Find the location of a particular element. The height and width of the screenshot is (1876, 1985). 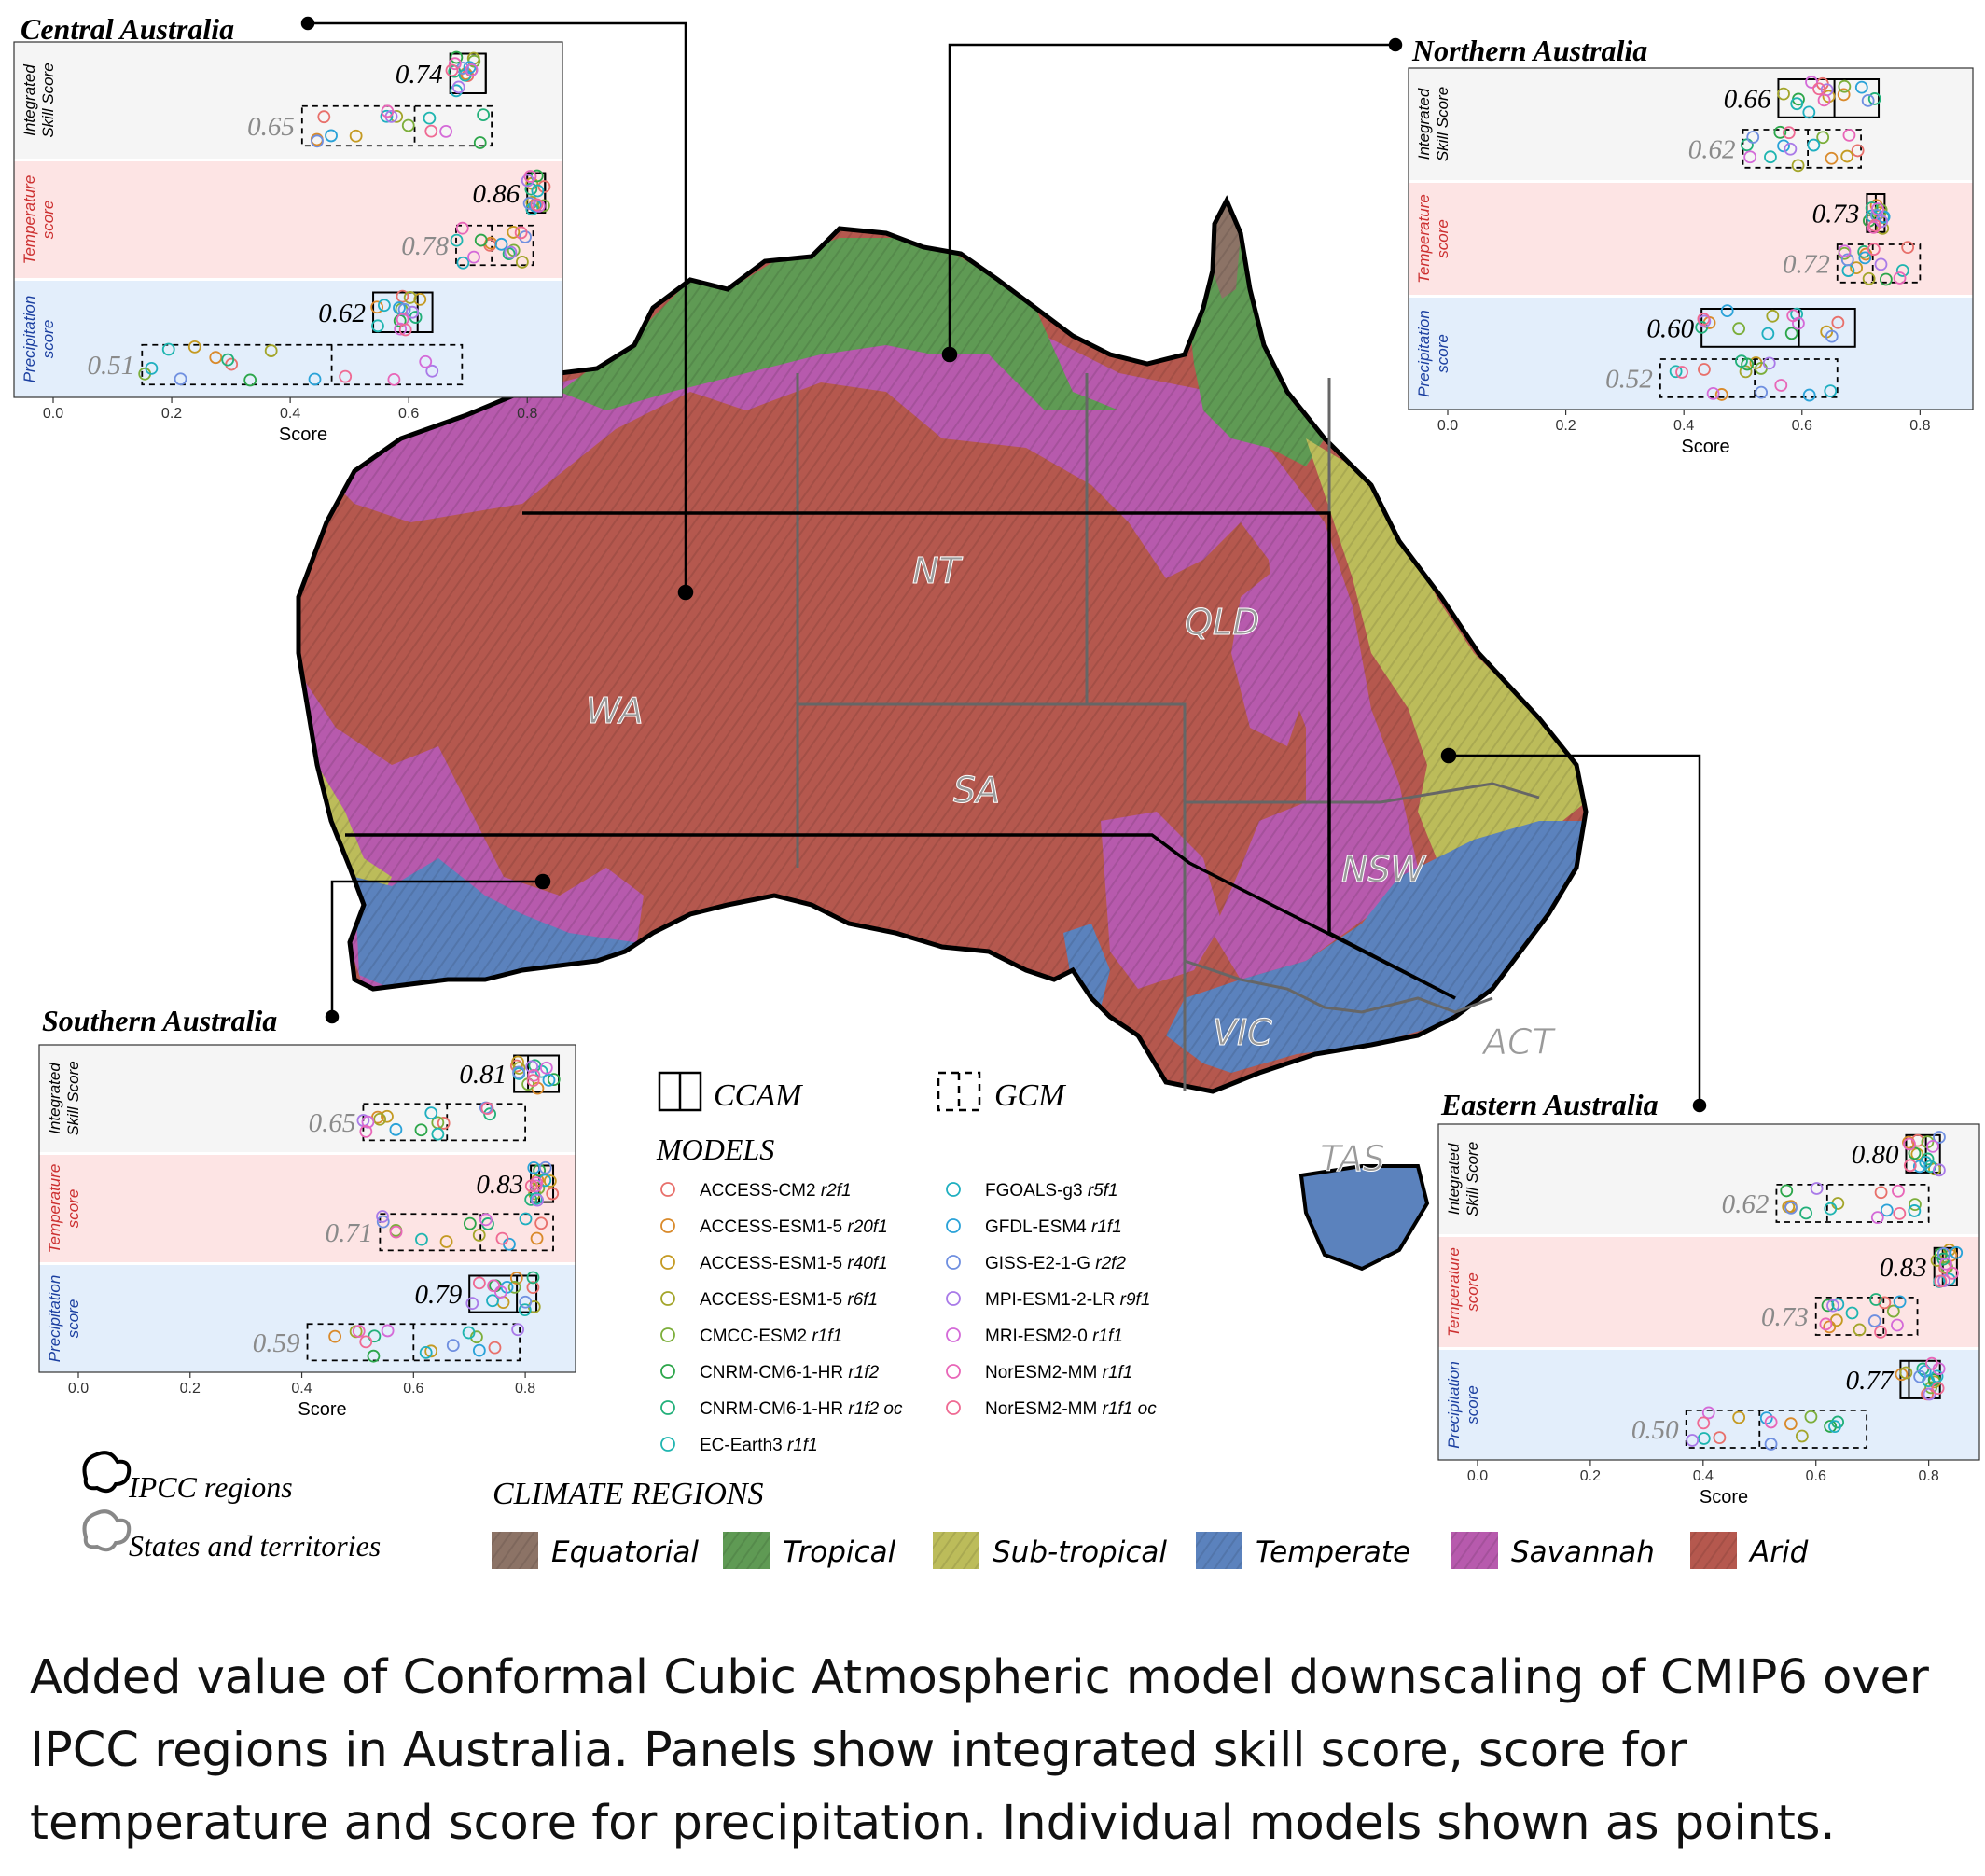

model-legend-label: GFDL-ESM4 r1f1 is located at coordinates (1053, 1227).